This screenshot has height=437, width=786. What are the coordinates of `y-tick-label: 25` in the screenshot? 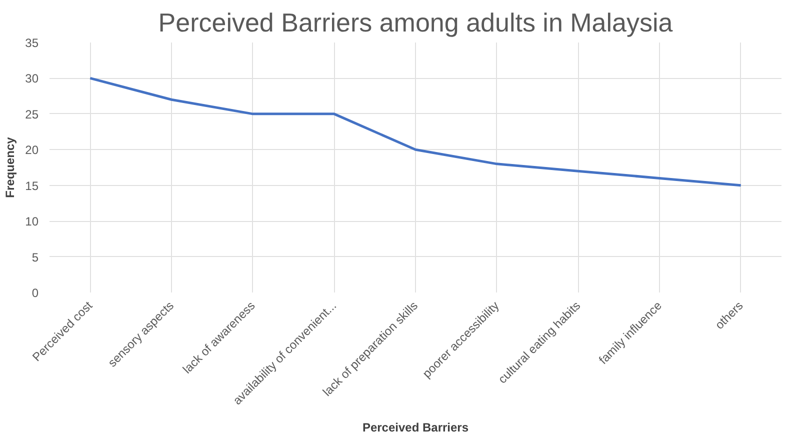 It's located at (32, 114).